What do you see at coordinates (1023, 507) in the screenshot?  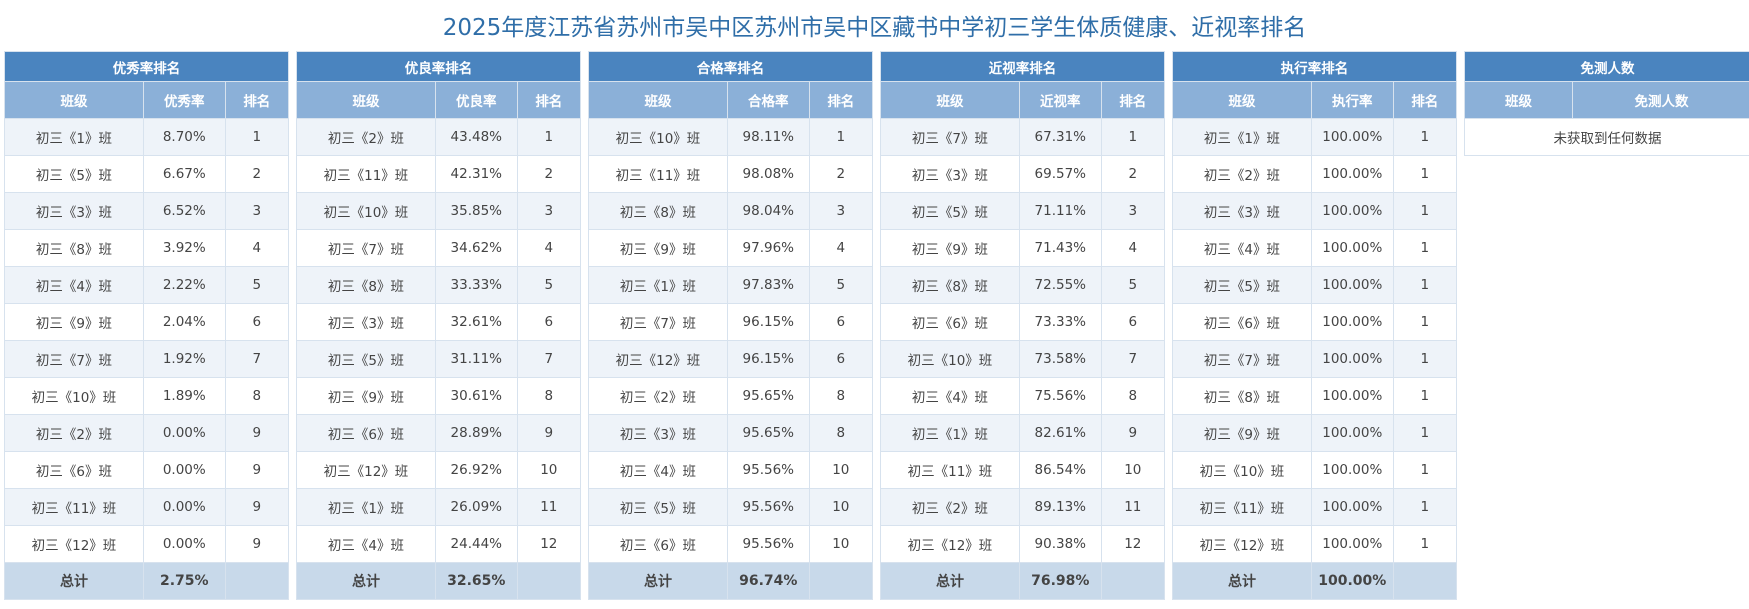 I see `table-row: 初三《2》班 89.13% 11` at bounding box center [1023, 507].